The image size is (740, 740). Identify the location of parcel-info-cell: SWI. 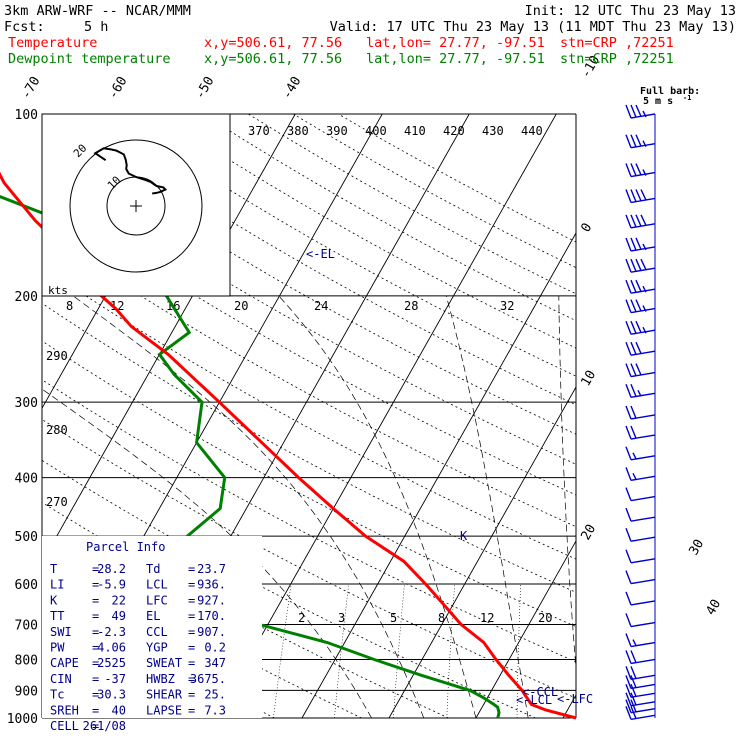
(61, 632).